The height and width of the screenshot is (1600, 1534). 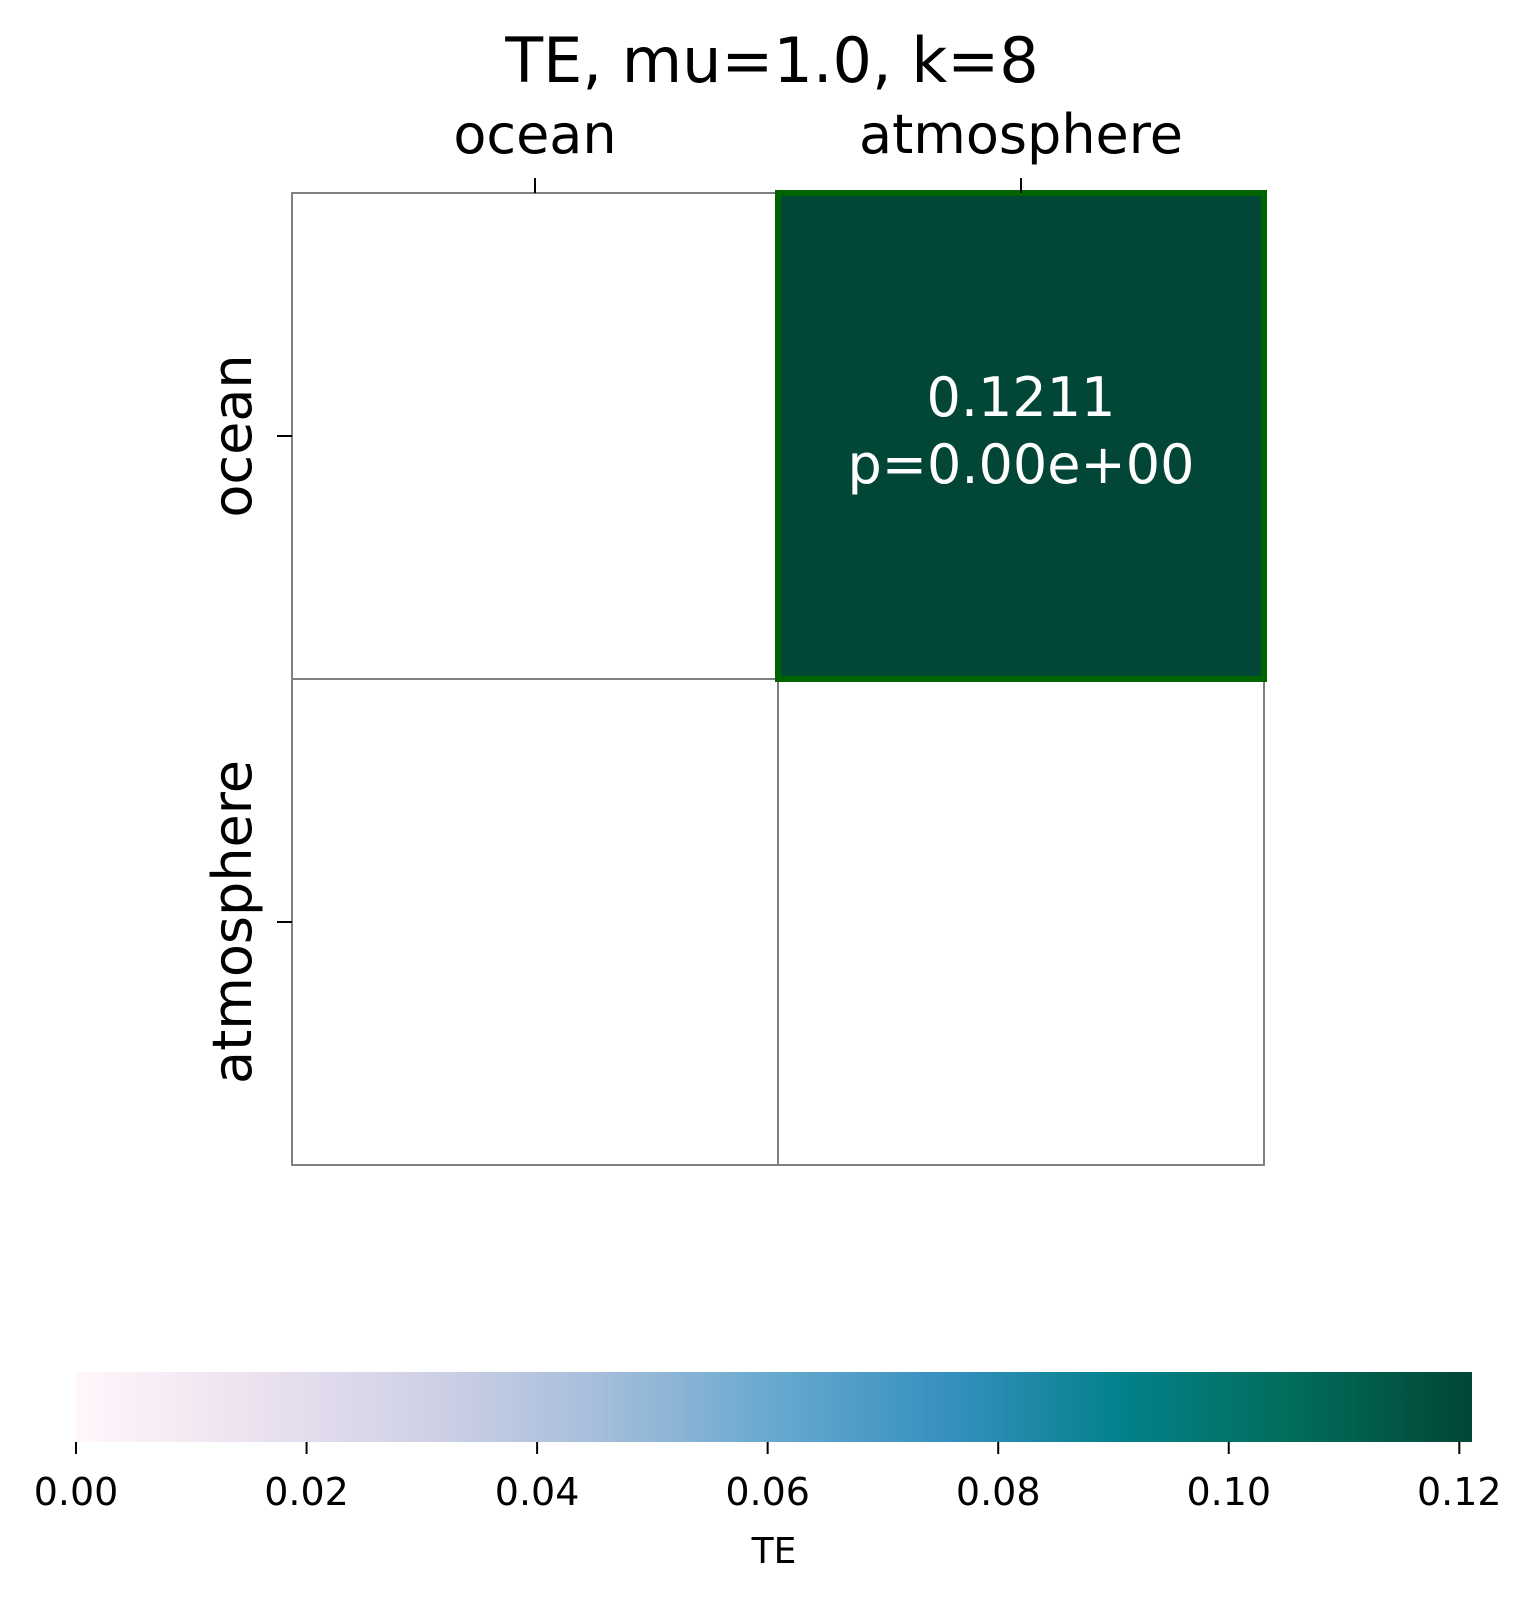 What do you see at coordinates (774, 1407) in the screenshot?
I see `colorbar-gradient` at bounding box center [774, 1407].